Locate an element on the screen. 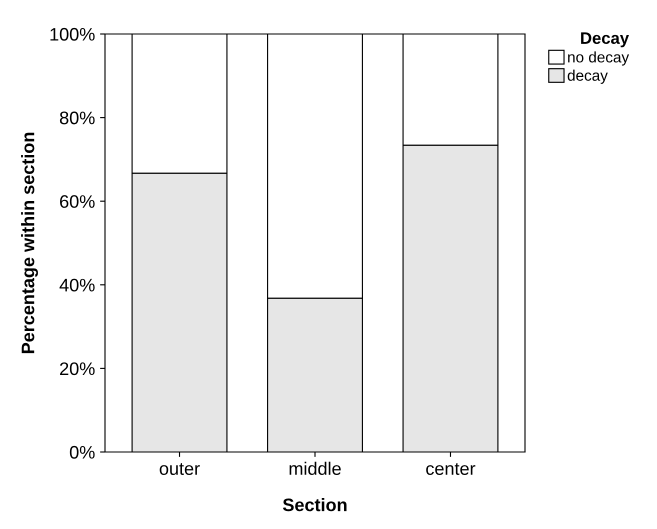  x-tick-label: middle is located at coordinates (315, 468).